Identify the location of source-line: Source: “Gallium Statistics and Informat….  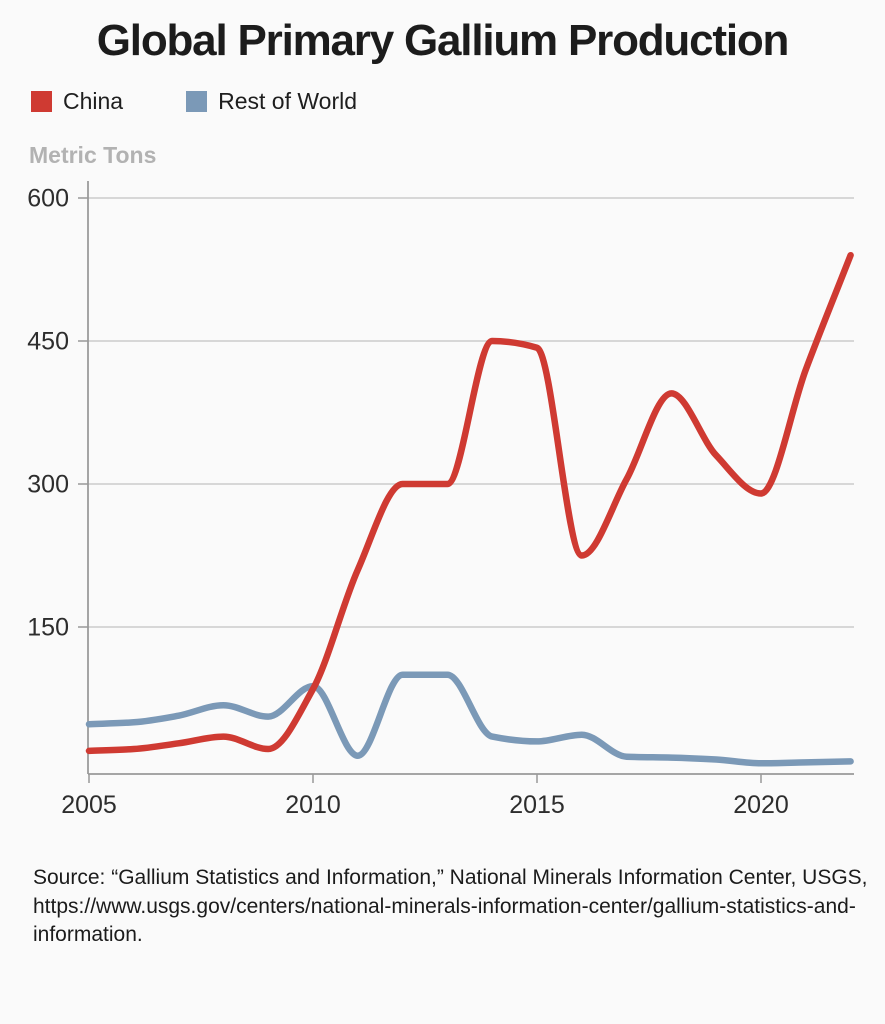
(450, 877).